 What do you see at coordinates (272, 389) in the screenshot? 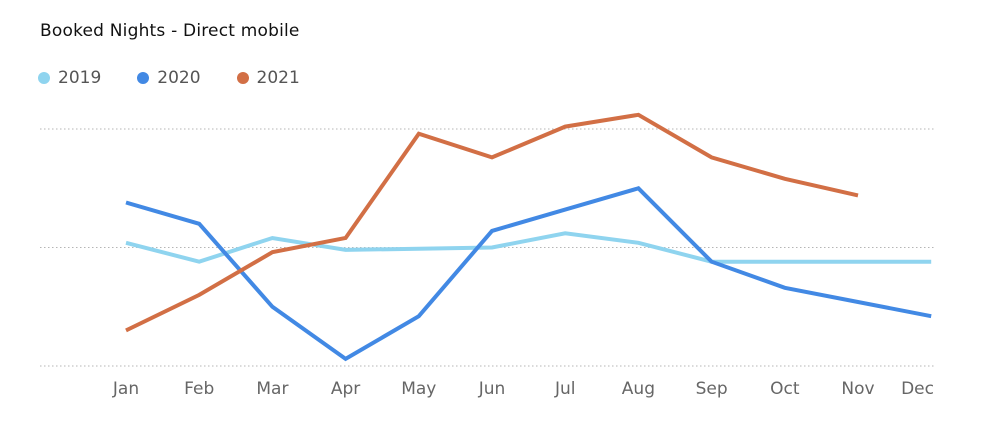
I see `x-tick-label-mar: Mar` at bounding box center [272, 389].